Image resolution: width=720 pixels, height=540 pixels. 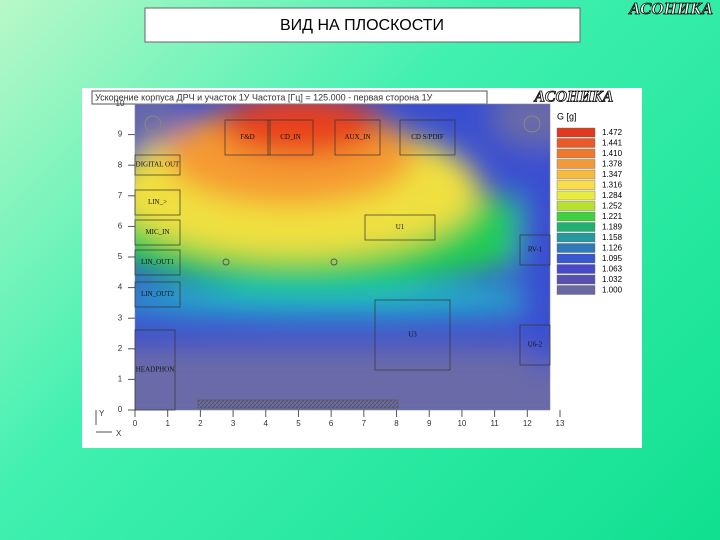 I want to click on legend-label: 1.441, so click(x=612, y=143).